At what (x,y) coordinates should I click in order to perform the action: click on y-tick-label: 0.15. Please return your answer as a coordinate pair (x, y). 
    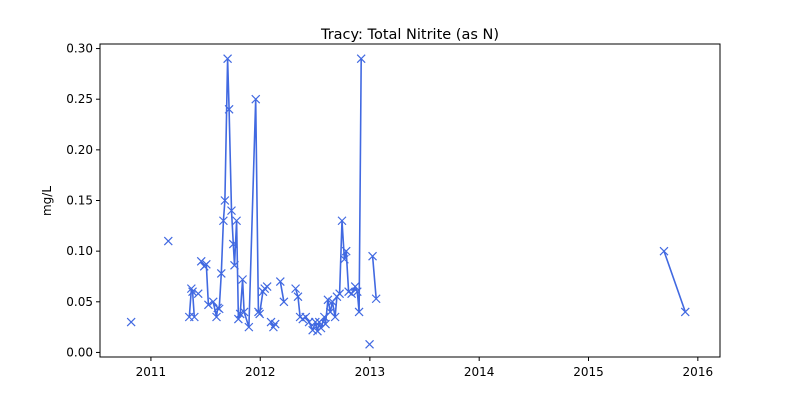
    Looking at the image, I should click on (79, 201).